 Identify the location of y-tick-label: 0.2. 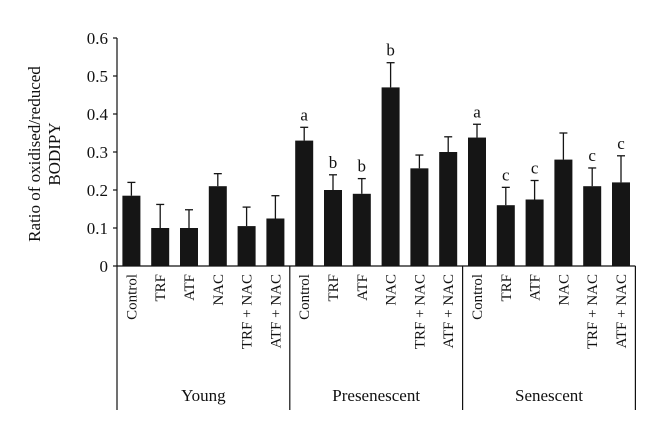
(97, 190).